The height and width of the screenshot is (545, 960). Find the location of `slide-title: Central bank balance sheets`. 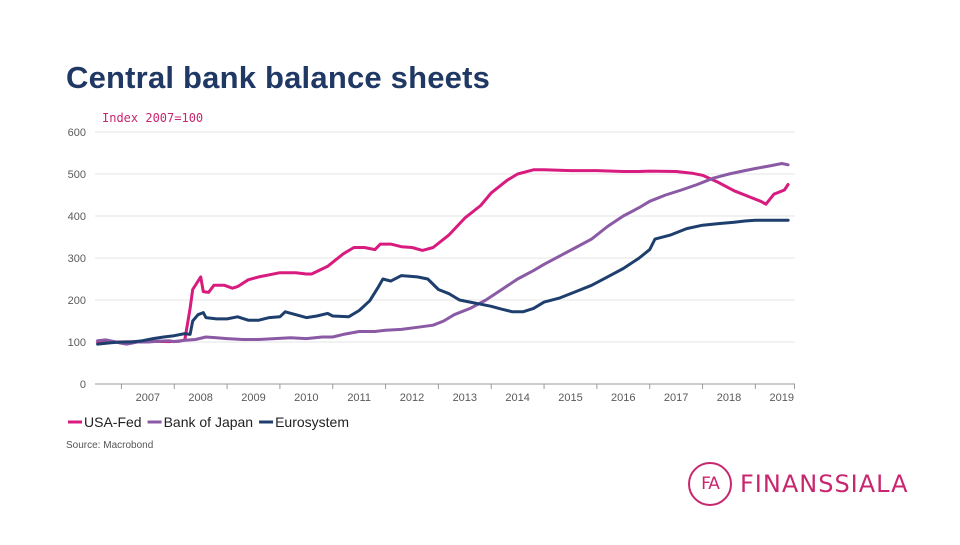

slide-title: Central bank balance sheets is located at coordinates (278, 77).